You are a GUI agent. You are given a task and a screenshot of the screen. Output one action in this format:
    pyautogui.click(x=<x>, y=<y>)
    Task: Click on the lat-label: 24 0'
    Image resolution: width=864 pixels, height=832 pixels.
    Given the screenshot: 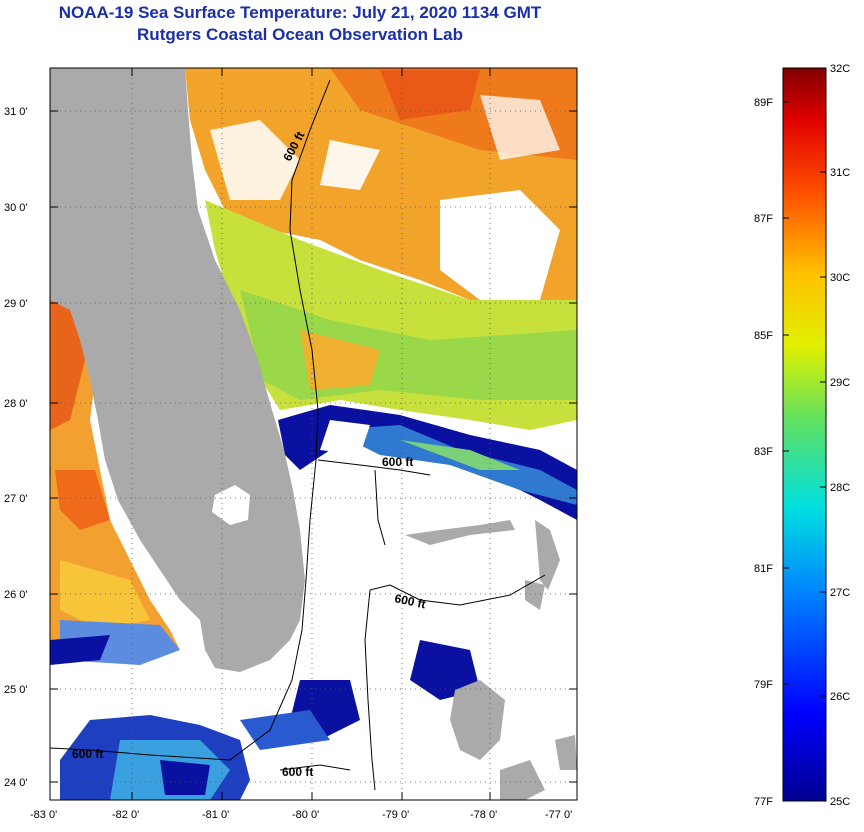 What is the action you would take?
    pyautogui.click(x=16, y=783)
    